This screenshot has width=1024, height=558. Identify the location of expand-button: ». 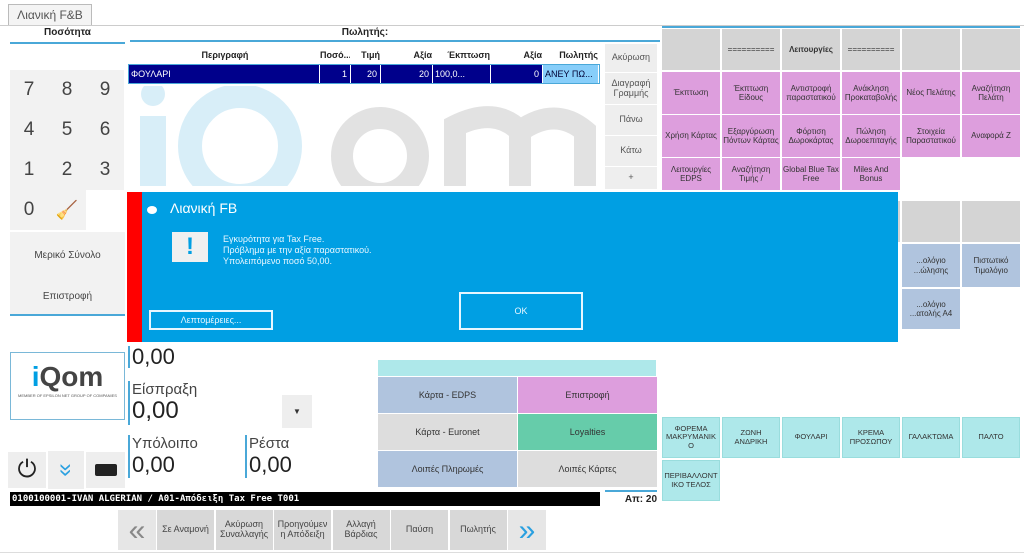
(66, 470).